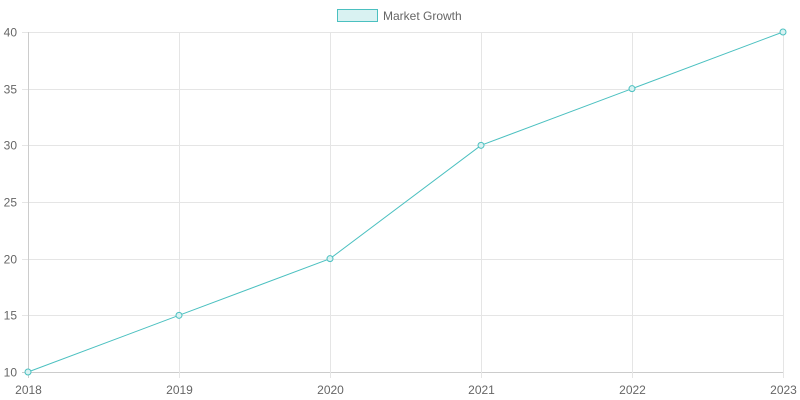  Describe the element at coordinates (11, 90) in the screenshot. I see `y-tick-label: 35` at that location.